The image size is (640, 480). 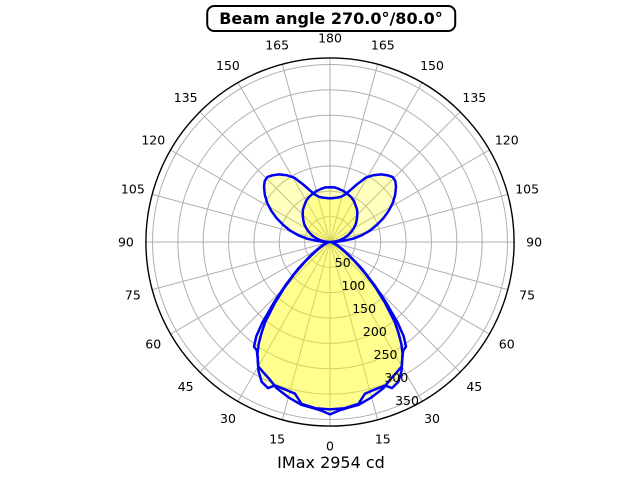 What do you see at coordinates (330, 446) in the screenshot?
I see `angle-tick-label: 0` at bounding box center [330, 446].